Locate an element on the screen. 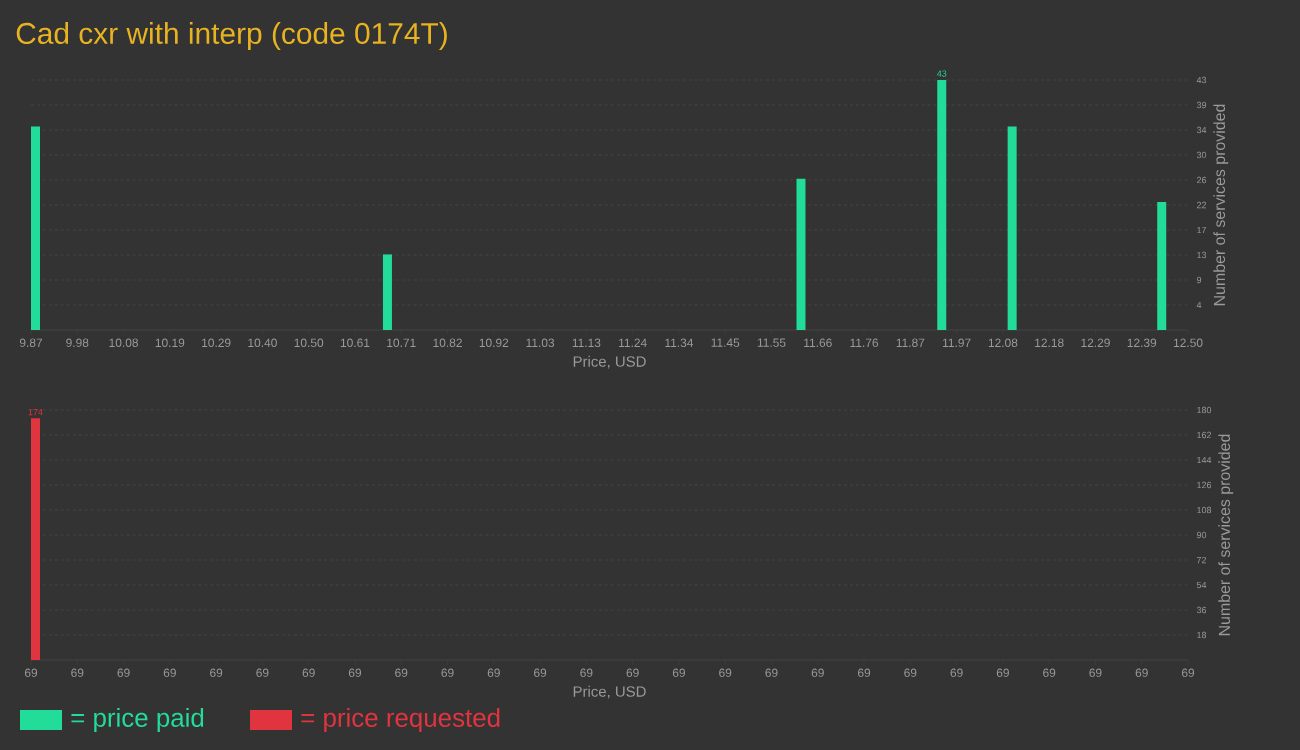  y-tick-label: 72 is located at coordinates (1201, 560).